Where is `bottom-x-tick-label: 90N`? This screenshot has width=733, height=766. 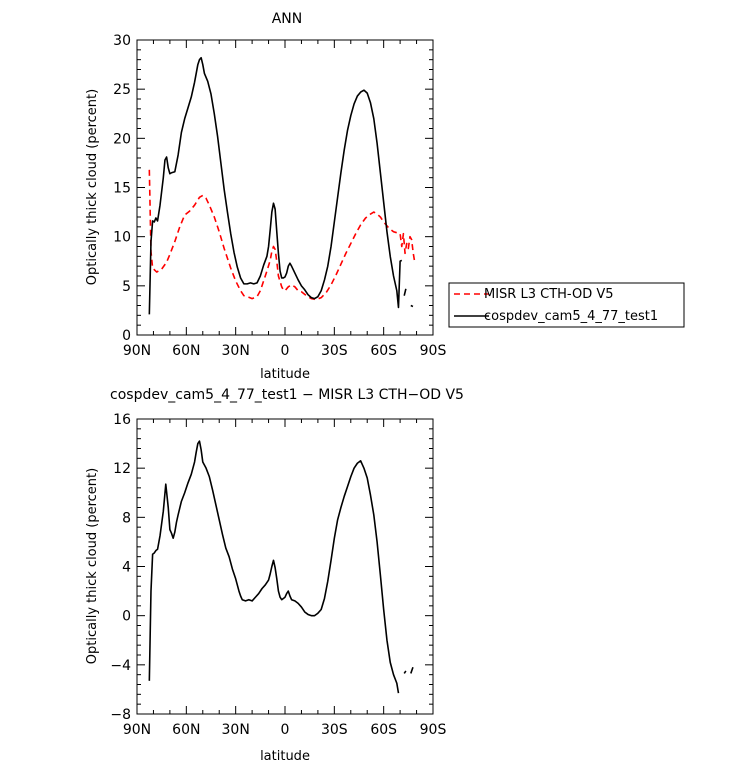 bottom-x-tick-label: 90N is located at coordinates (137, 730).